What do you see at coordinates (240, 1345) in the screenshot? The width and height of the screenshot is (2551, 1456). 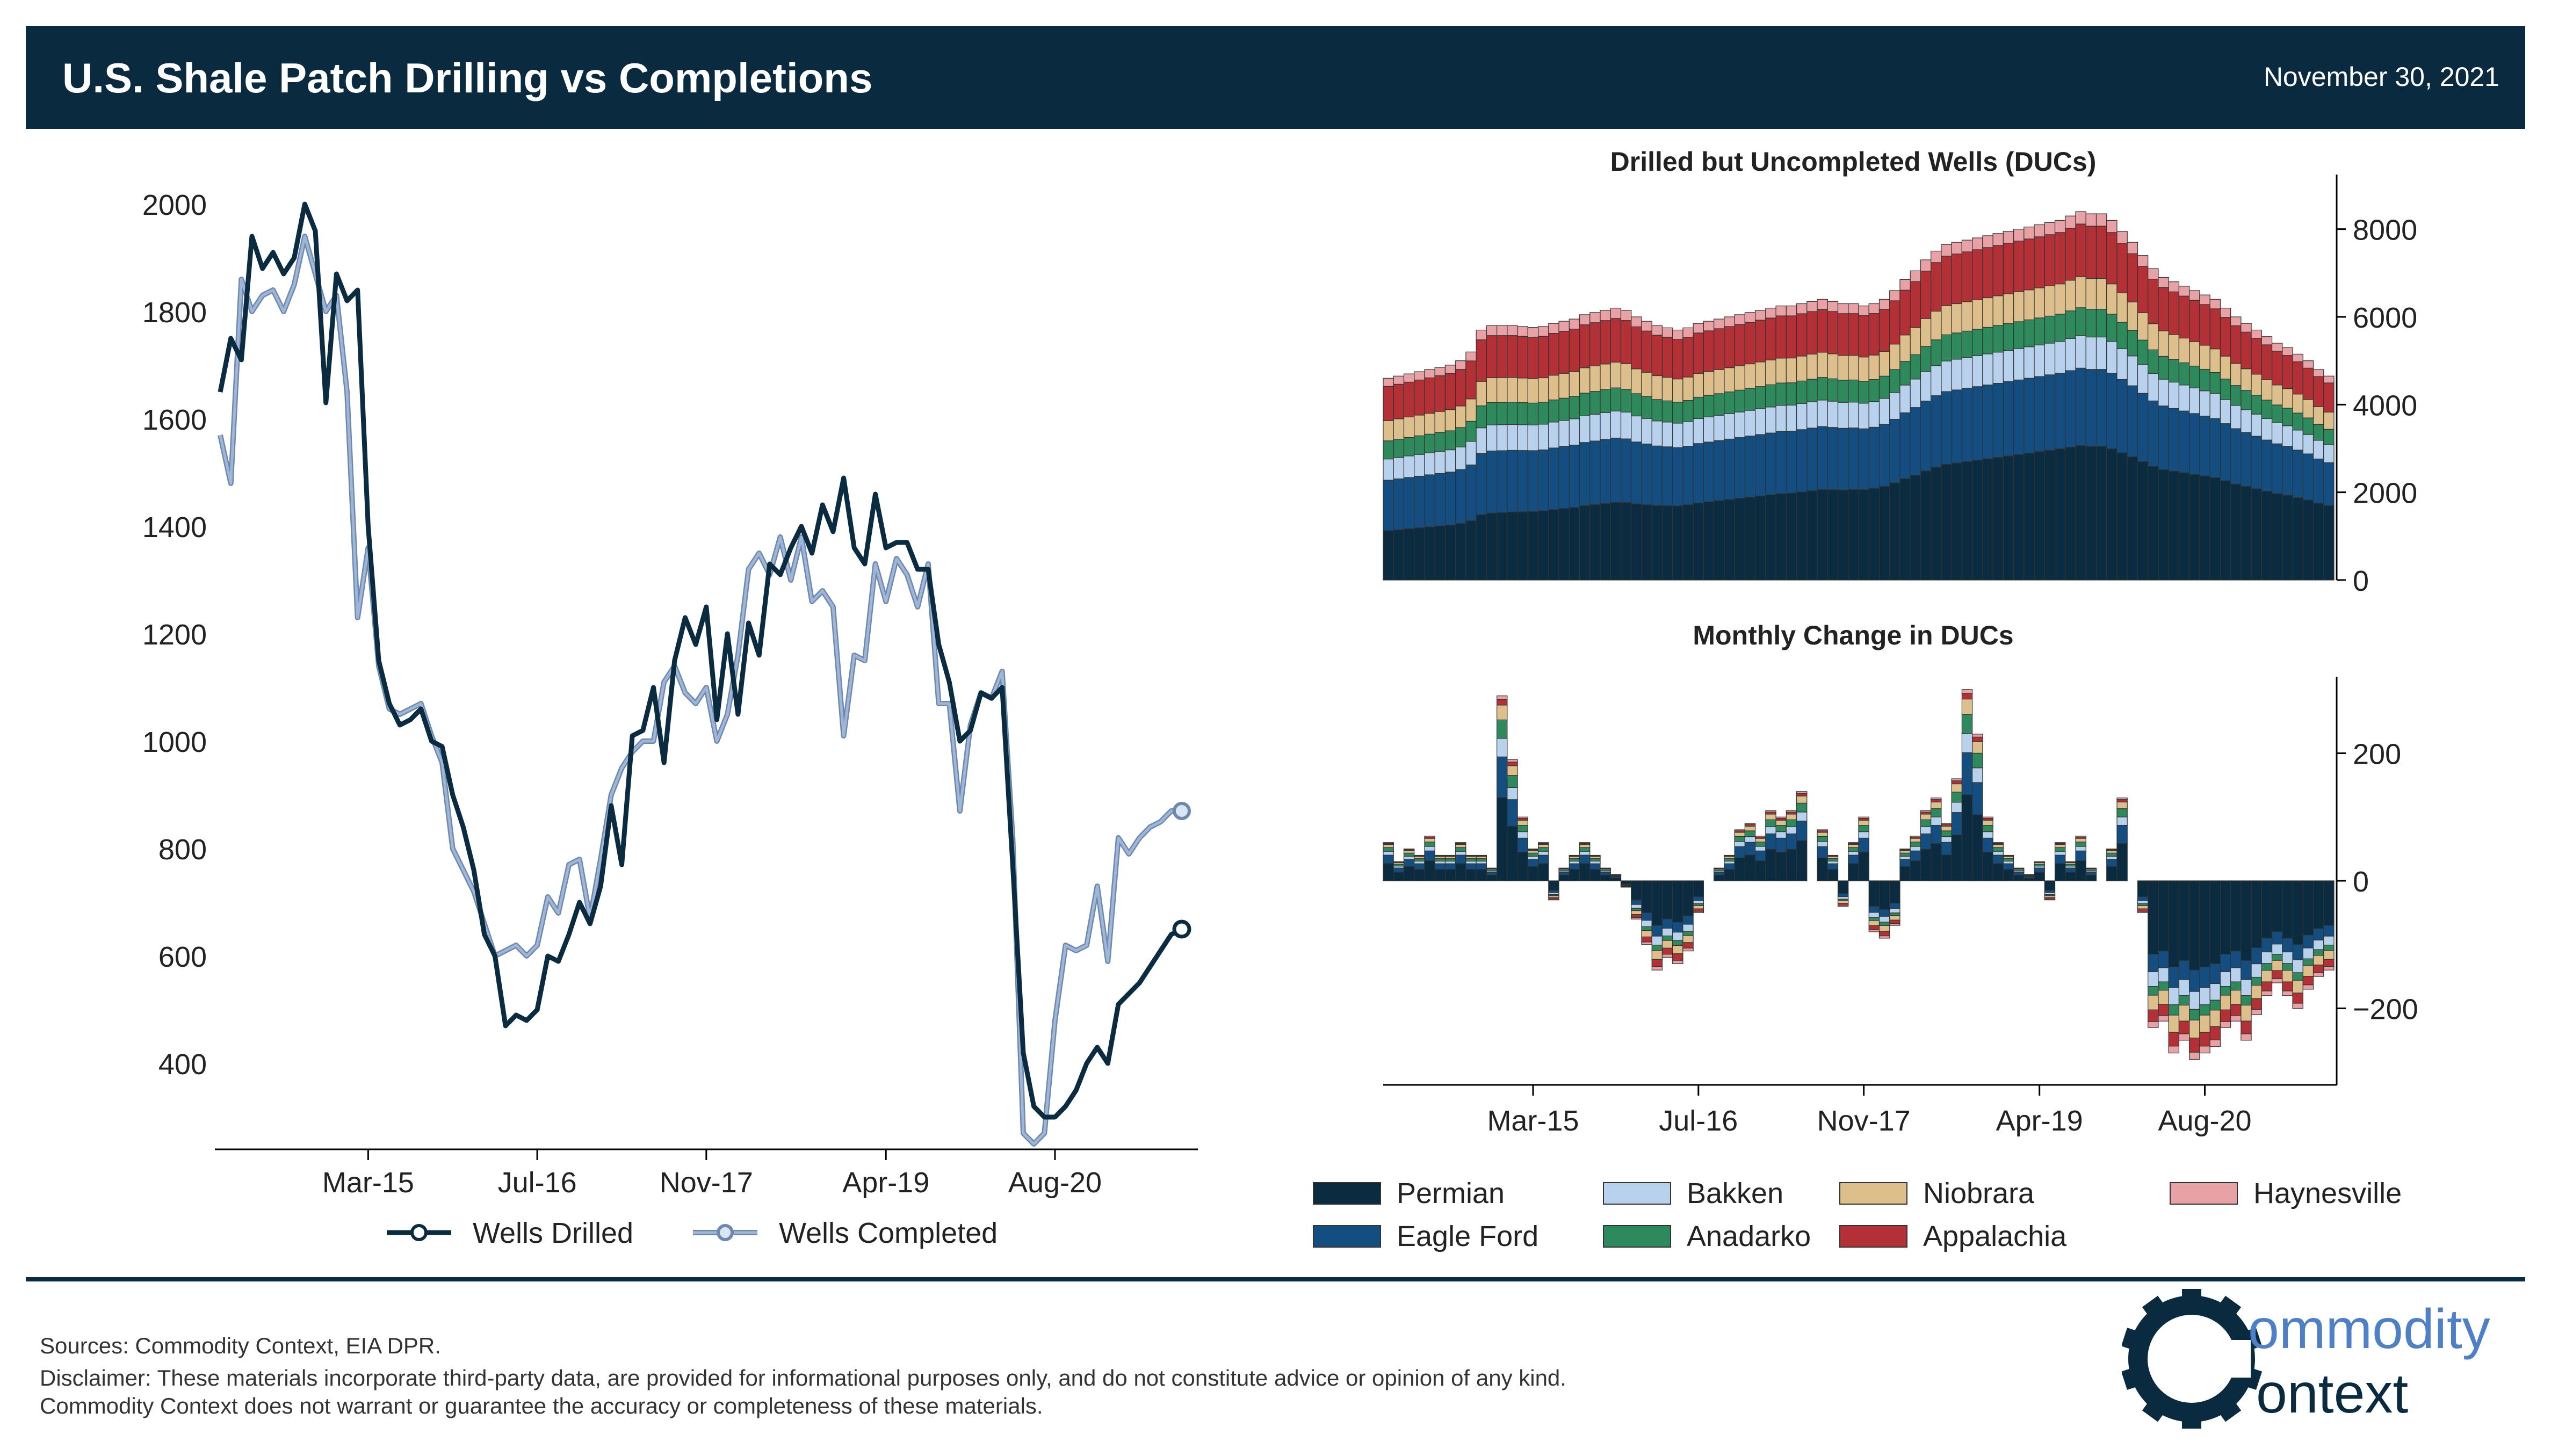 I see `sources-note: Sources: Commodity Context, EIA DPR.` at bounding box center [240, 1345].